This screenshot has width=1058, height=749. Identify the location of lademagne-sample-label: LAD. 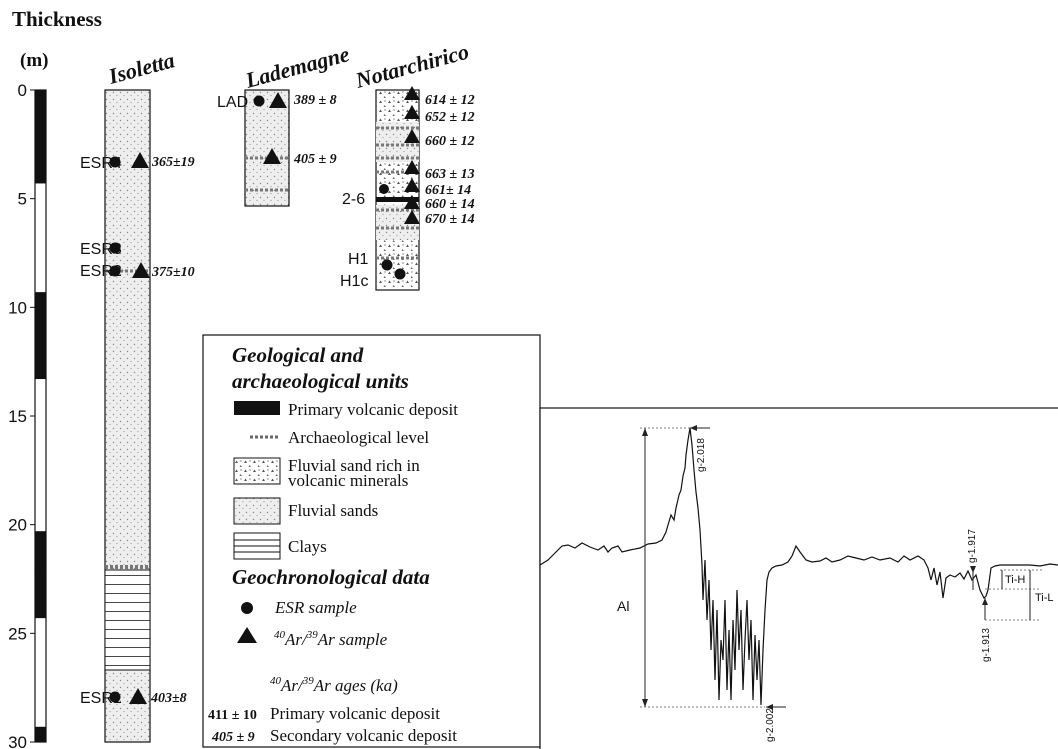
(232, 102).